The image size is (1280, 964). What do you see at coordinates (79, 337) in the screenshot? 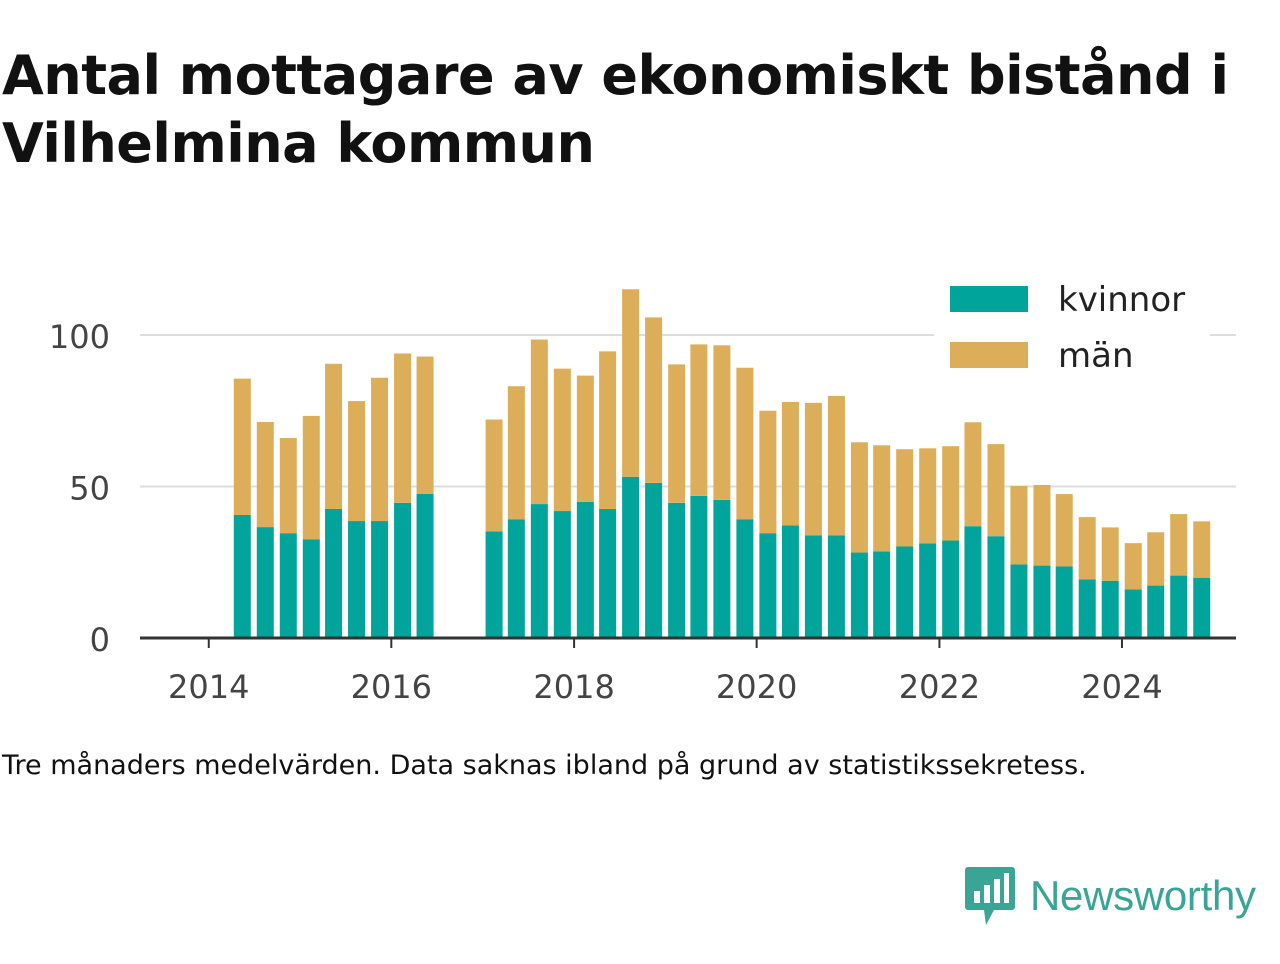
I see `y-tick-label: 100` at bounding box center [79, 337].